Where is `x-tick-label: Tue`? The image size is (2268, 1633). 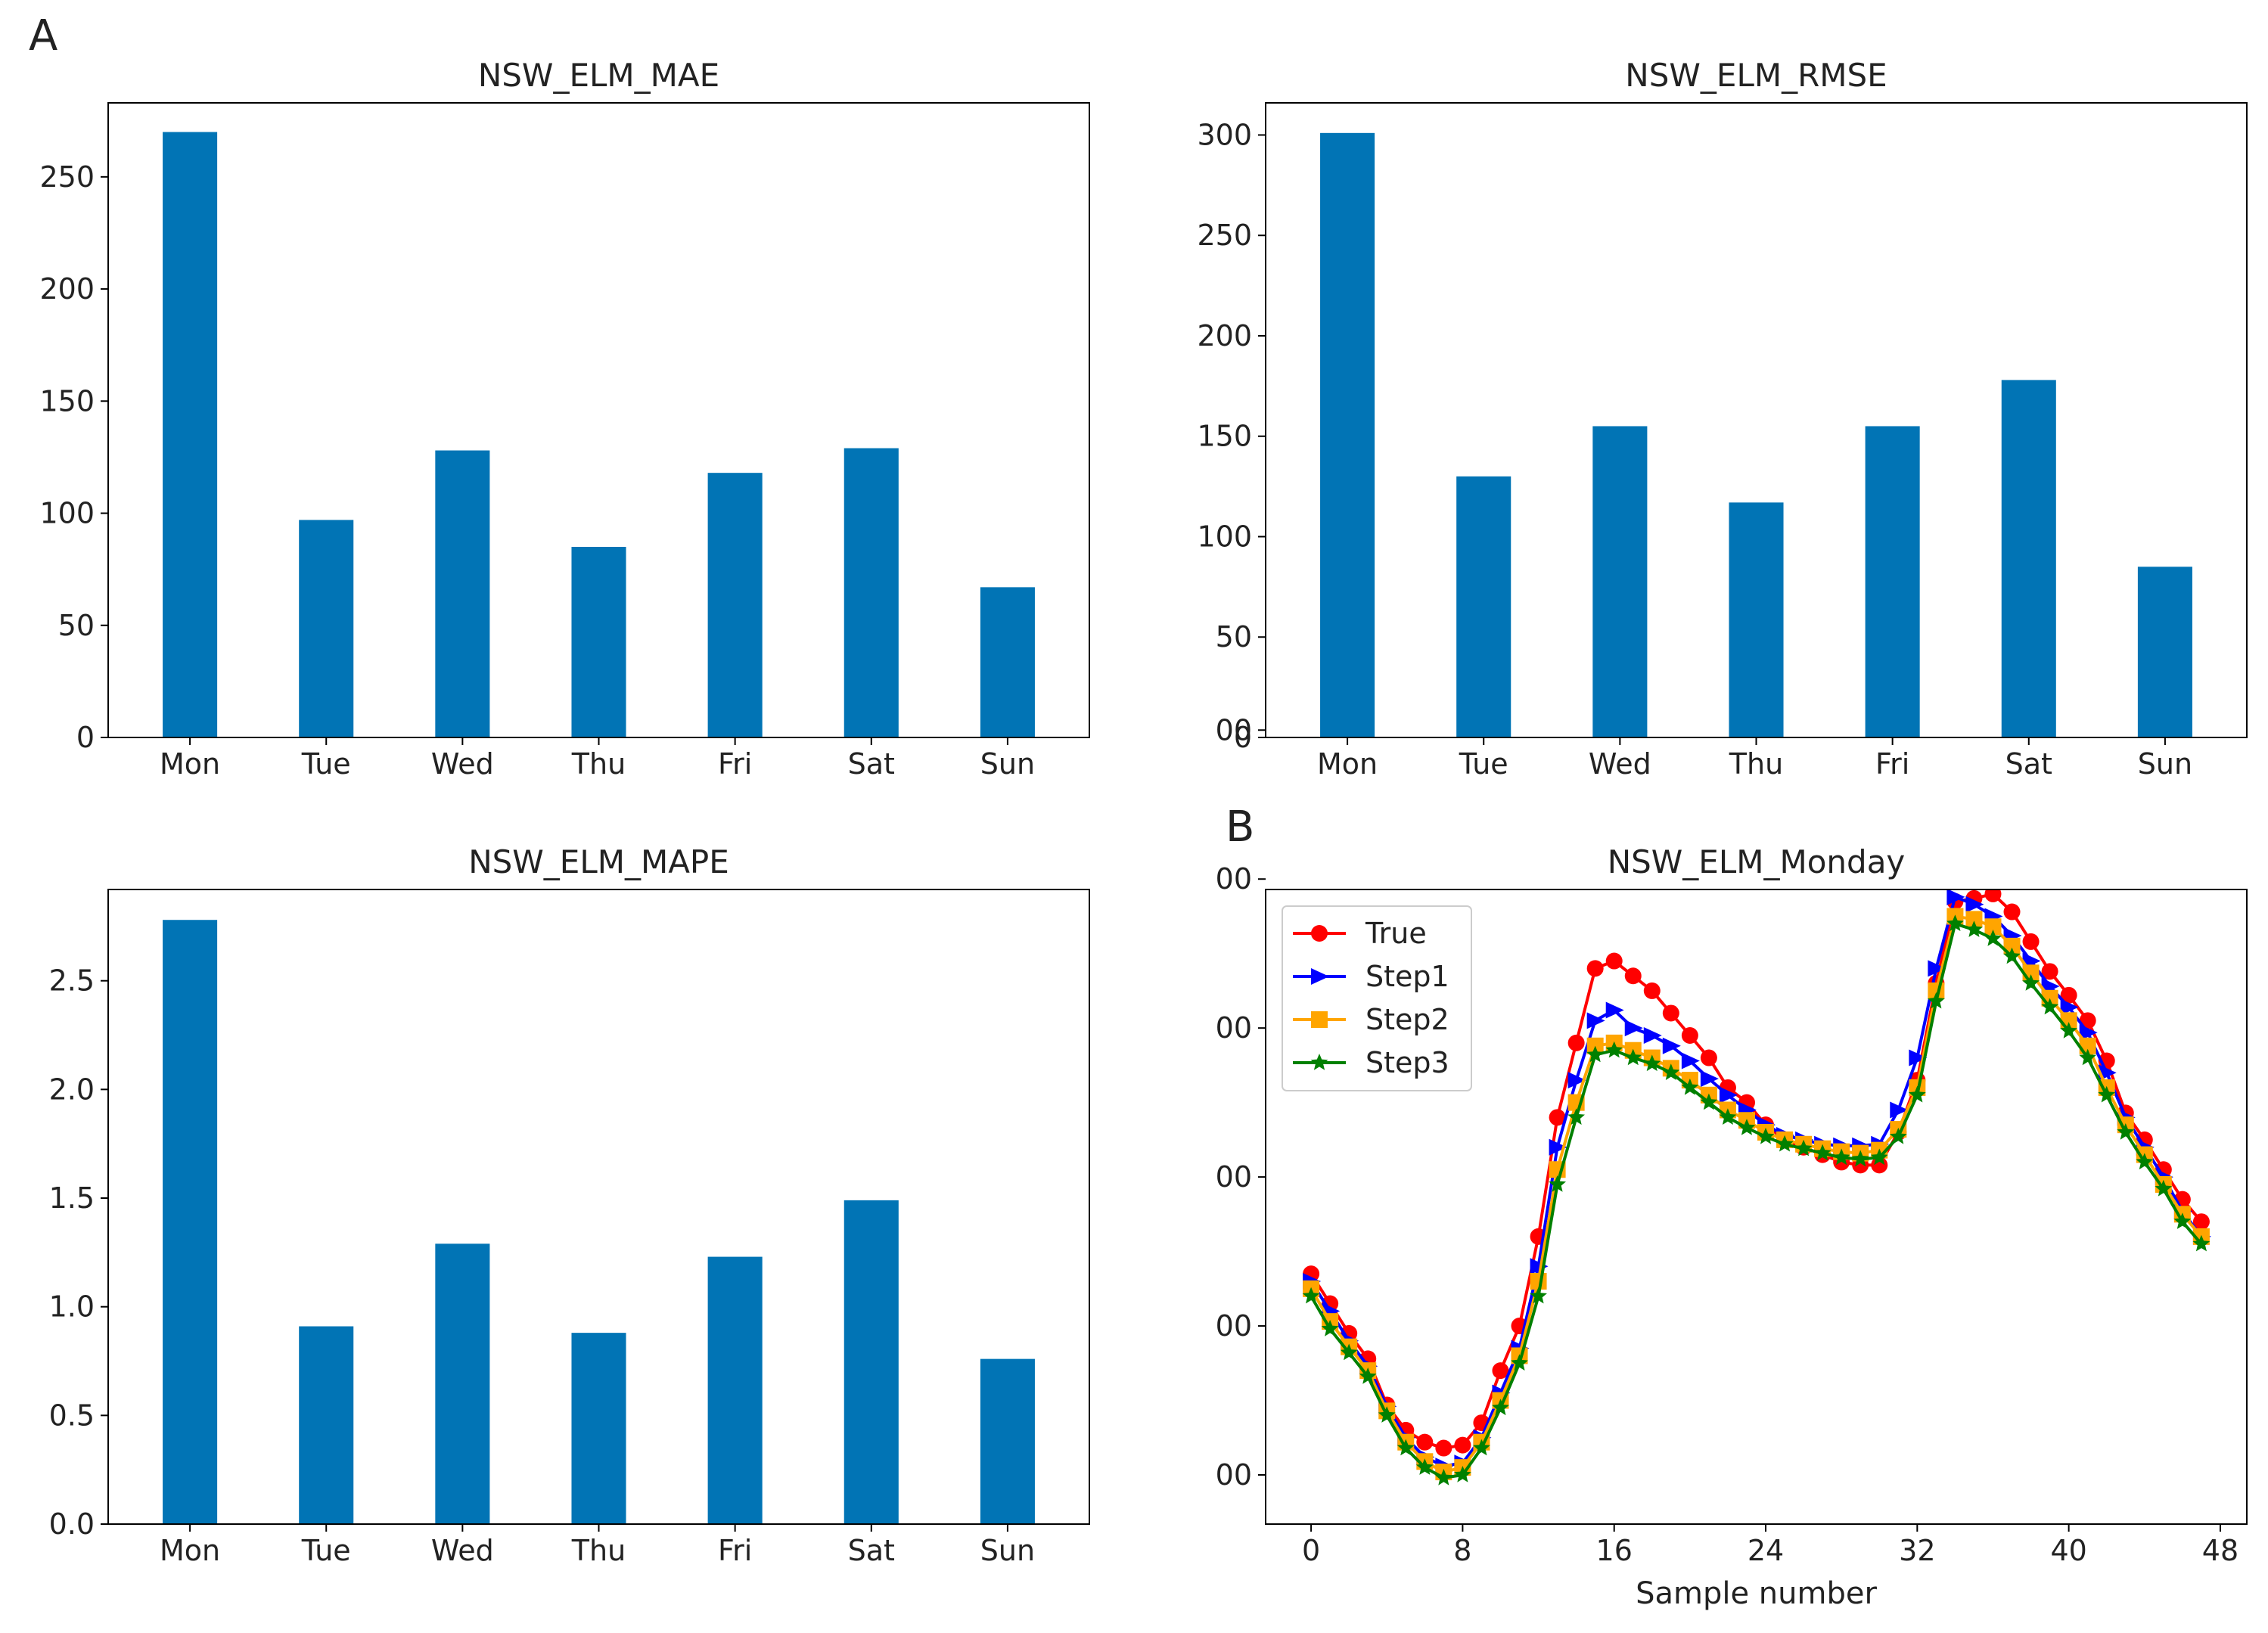 x-tick-label: Tue is located at coordinates (1484, 764).